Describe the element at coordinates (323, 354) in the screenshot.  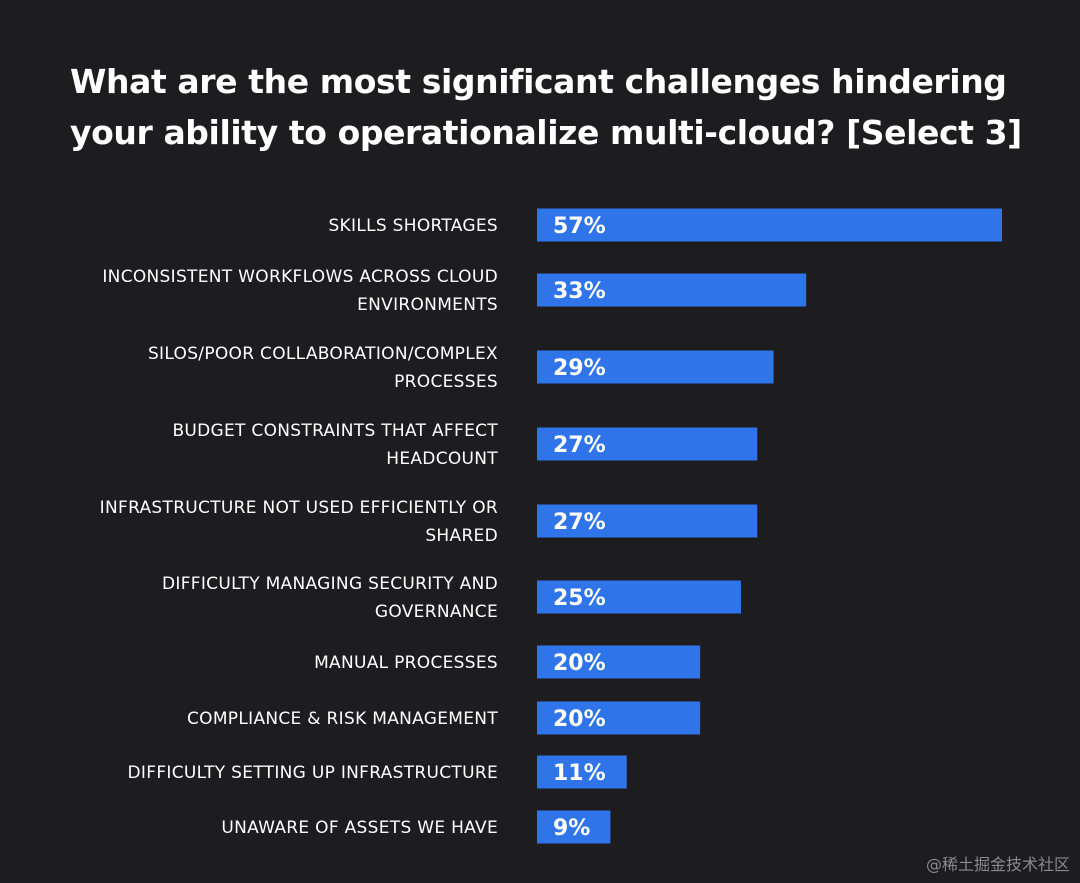
I see `category-label-line: SILOS/POOR COLLABORATION/COMPLEX` at that location.